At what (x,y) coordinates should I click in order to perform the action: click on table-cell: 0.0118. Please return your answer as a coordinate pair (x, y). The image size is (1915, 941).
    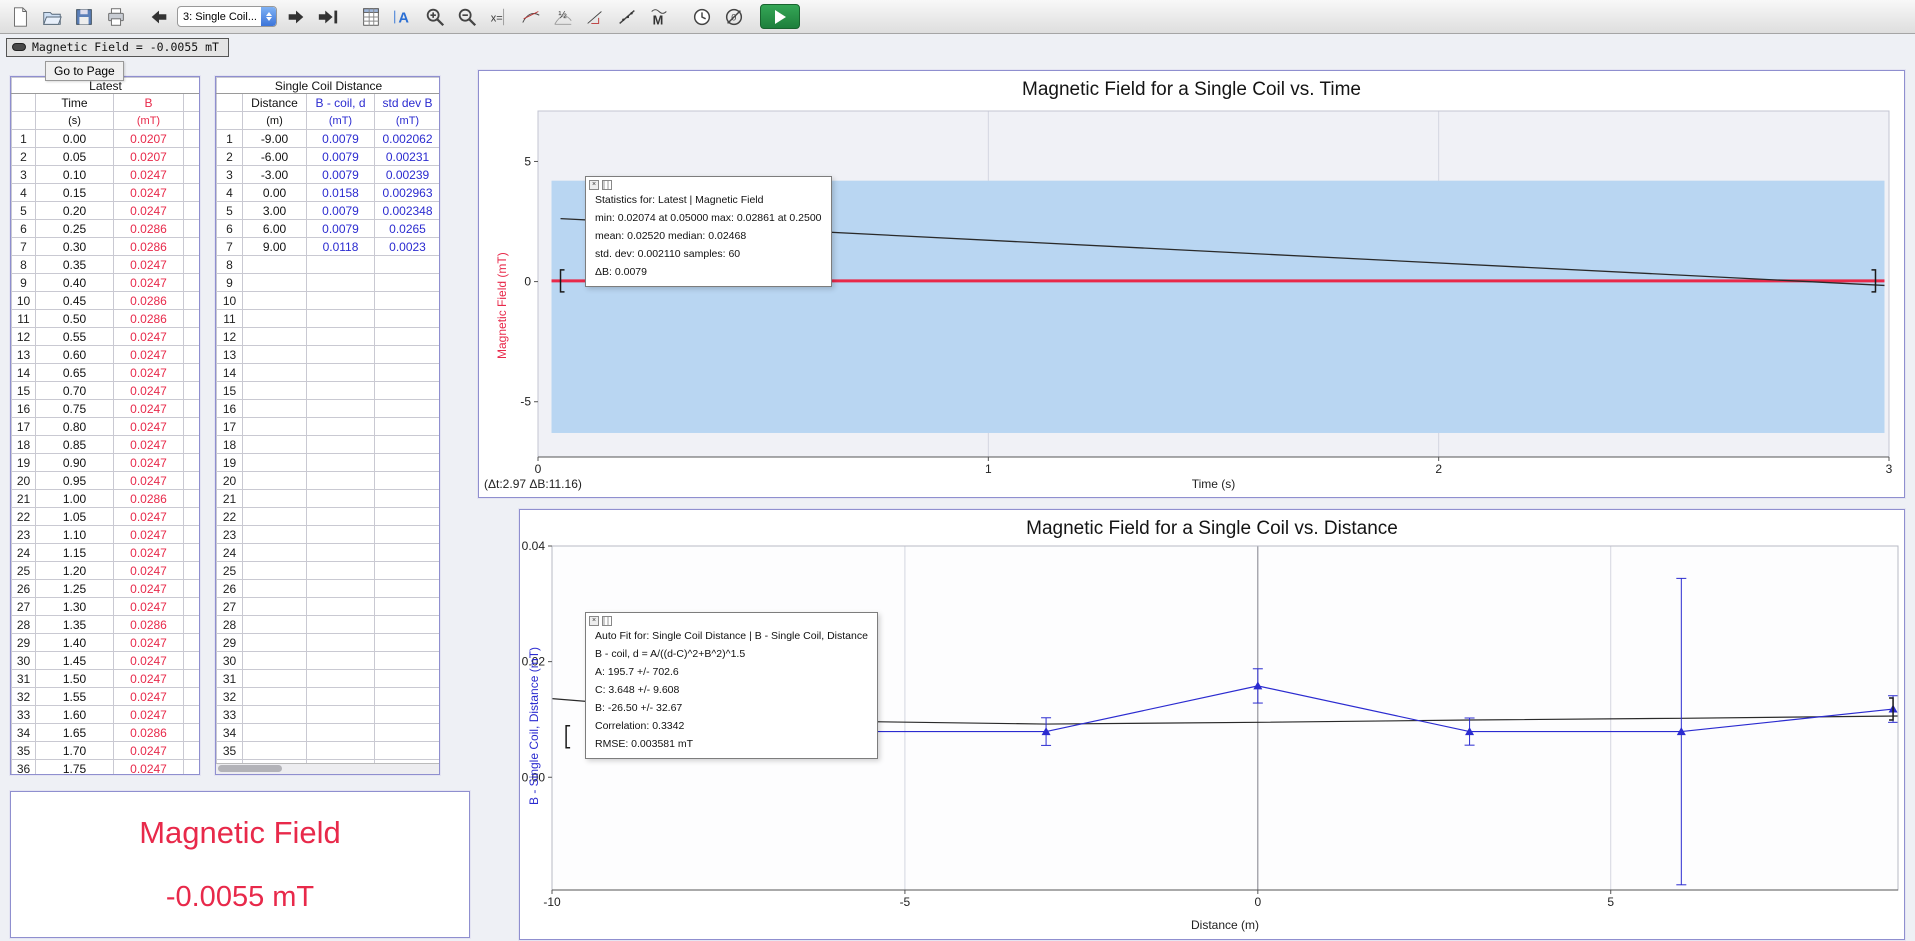
    Looking at the image, I should click on (340, 246).